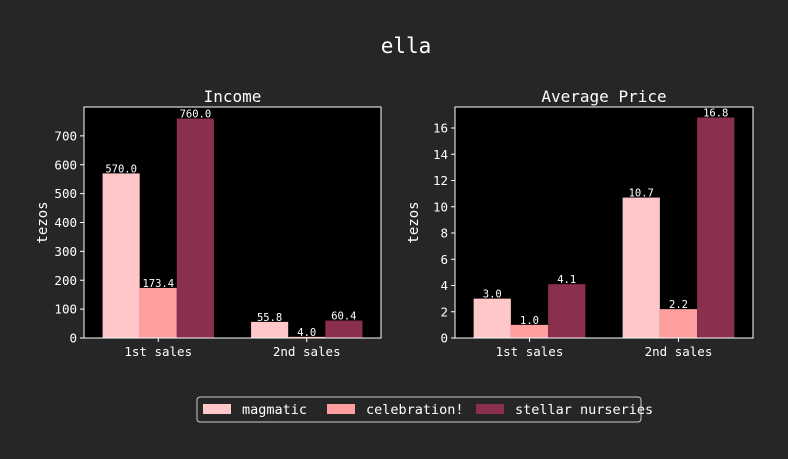 Image resolution: width=788 pixels, height=459 pixels. What do you see at coordinates (567, 311) in the screenshot?
I see `average-price-bar-stellar-nurseries-1st-sales` at bounding box center [567, 311].